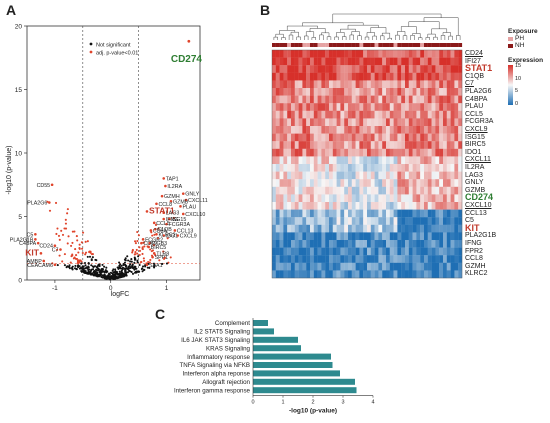 The image size is (550, 423). What do you see at coordinates (154, 223) in the screenshot?
I see `volcano-point-labeled` at bounding box center [154, 223].